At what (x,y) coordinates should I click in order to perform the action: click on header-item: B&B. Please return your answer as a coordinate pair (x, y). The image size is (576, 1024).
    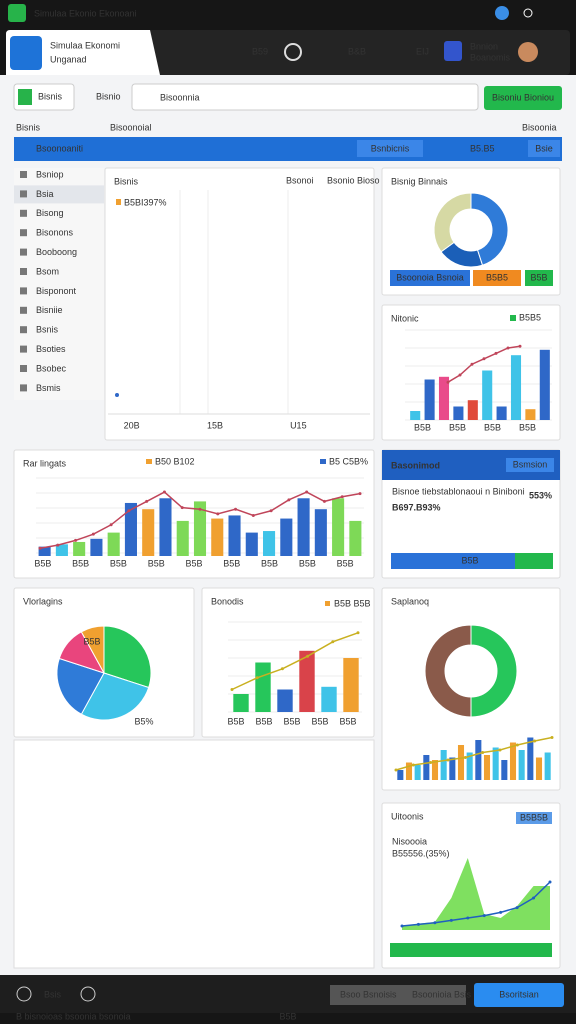
    Looking at the image, I should click on (357, 51).